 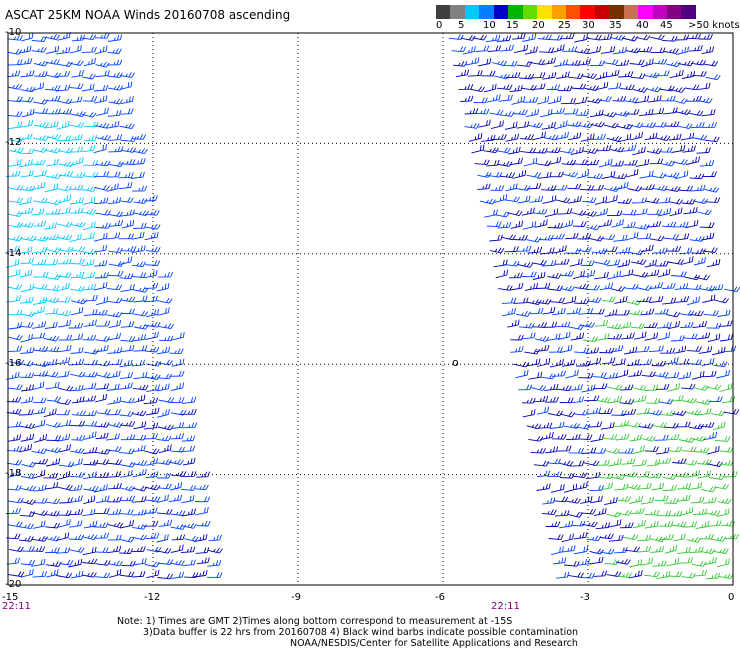 I want to click on x-tick-label: -12, so click(x=152, y=597).